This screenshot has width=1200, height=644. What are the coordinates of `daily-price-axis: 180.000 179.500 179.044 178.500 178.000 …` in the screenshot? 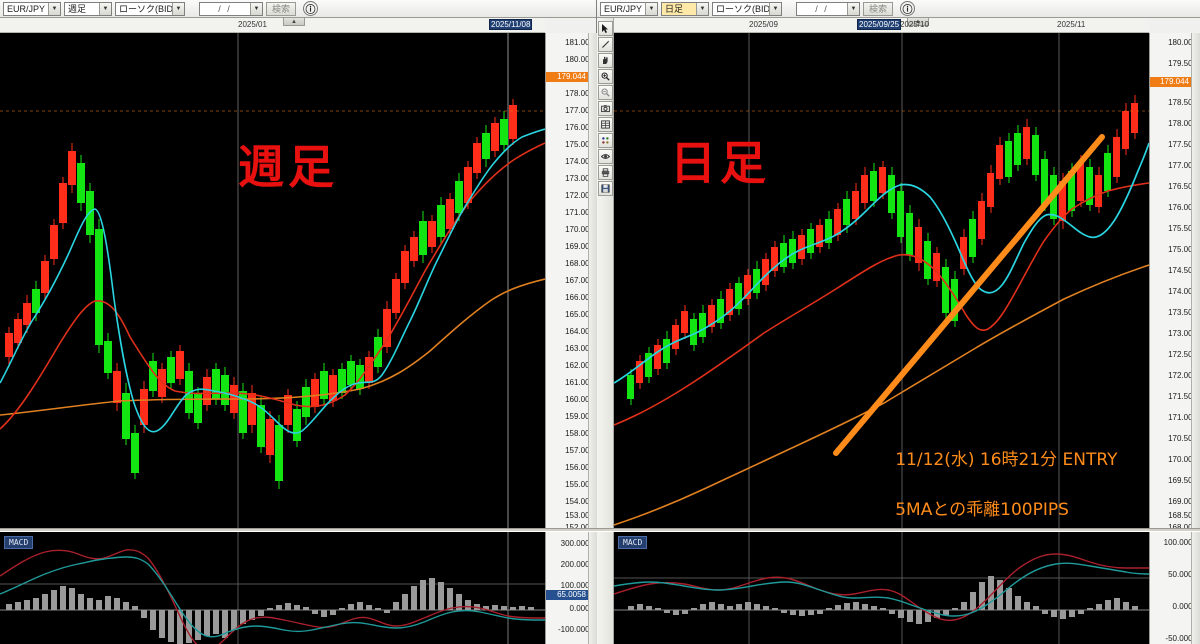 It's located at (1174, 282).